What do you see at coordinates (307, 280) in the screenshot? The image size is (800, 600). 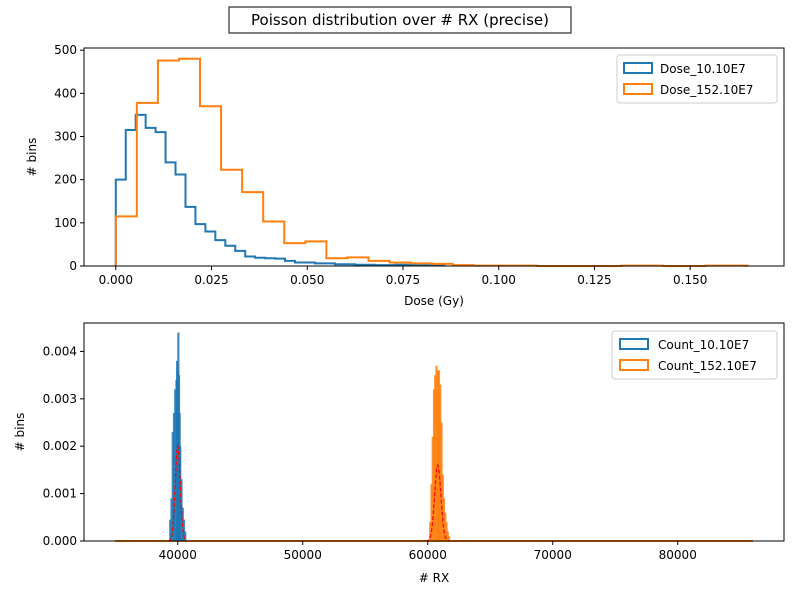 I see `dose-x-tick-label: 0.050` at bounding box center [307, 280].